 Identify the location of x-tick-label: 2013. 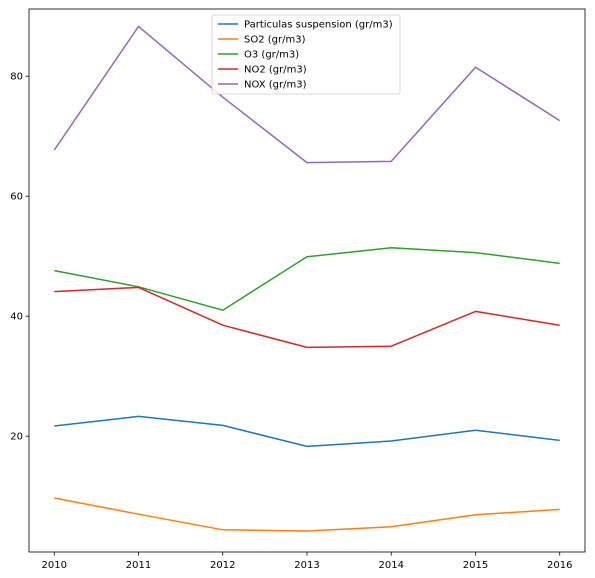
(306, 565).